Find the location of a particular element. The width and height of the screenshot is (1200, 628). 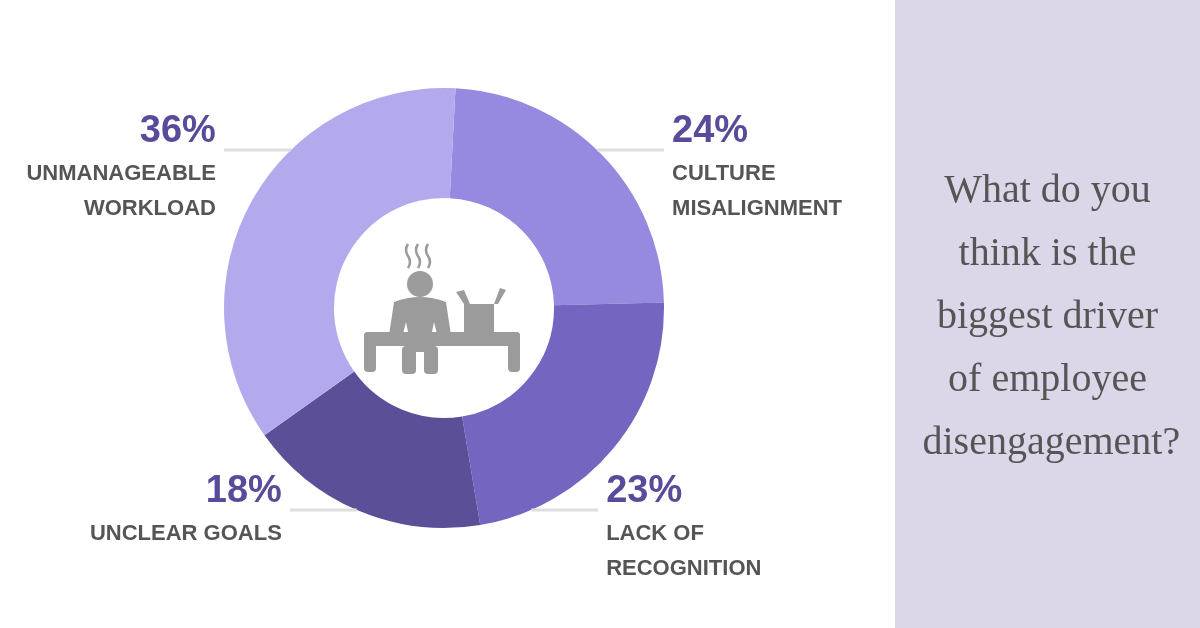

slice-label: UNMANAGEABLE WORKLOAD is located at coordinates (121, 190).